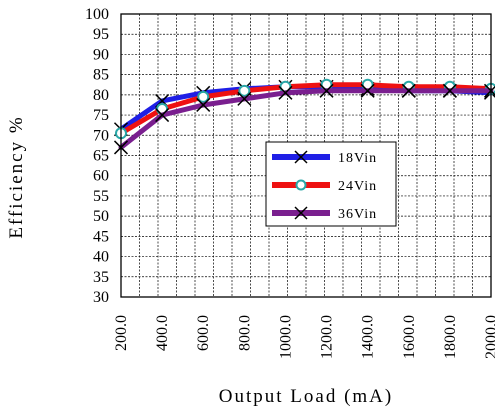 The image size is (495, 418). I want to click on x-tick-label: 600.0, so click(203, 333).